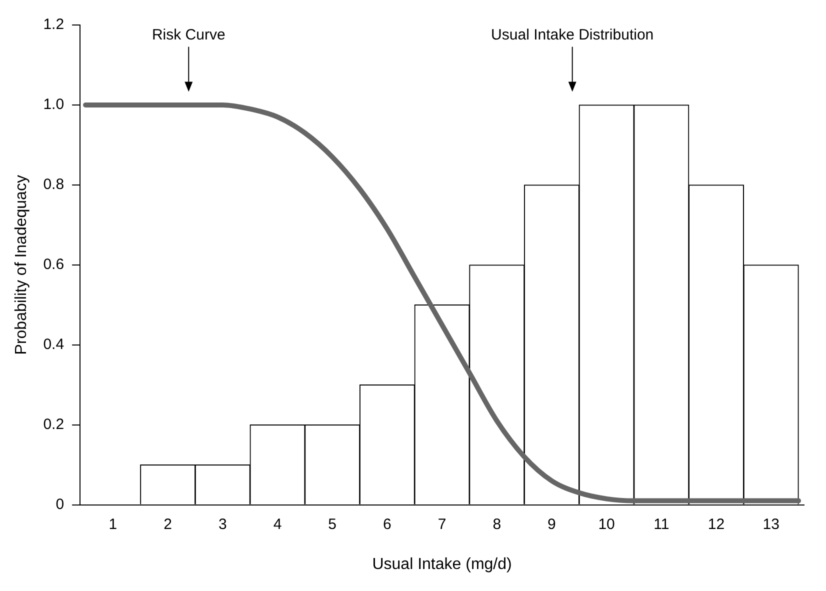 This screenshot has height=591, width=826. What do you see at coordinates (442, 564) in the screenshot?
I see `x-axis-title: Usual Intake (mg/d)` at bounding box center [442, 564].